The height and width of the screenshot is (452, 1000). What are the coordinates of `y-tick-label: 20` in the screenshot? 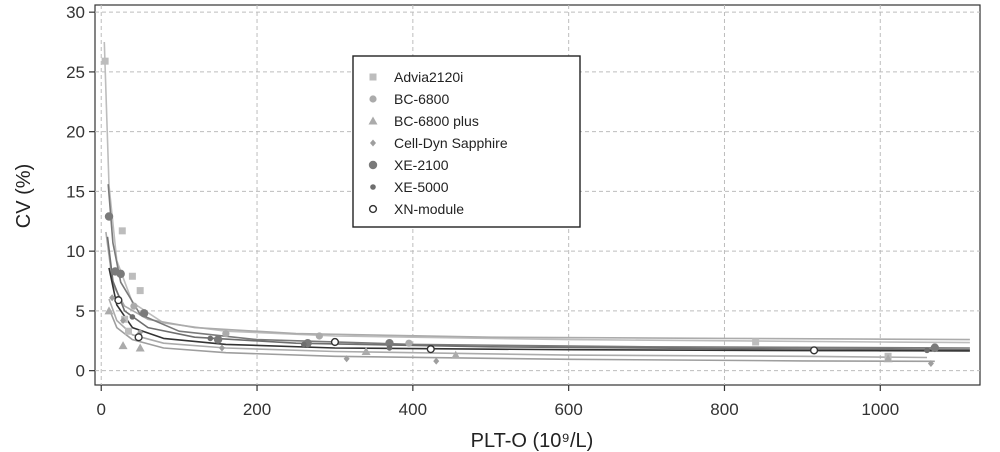 It's located at (75, 132).